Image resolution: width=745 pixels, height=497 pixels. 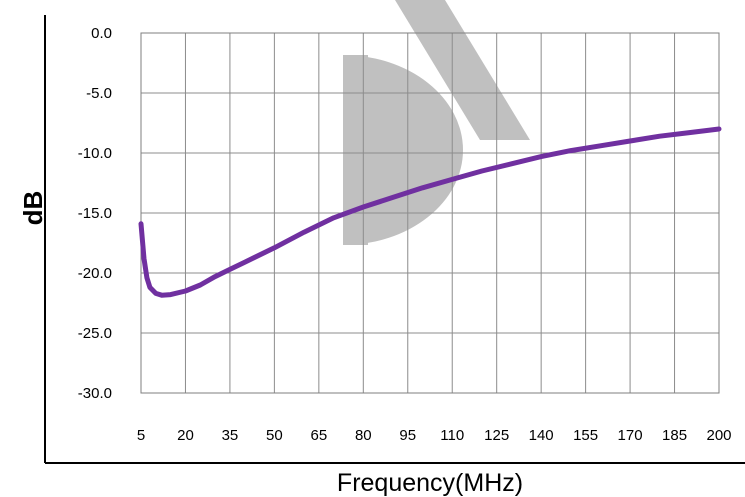 I want to click on x-tick-label: 65, so click(x=319, y=435).